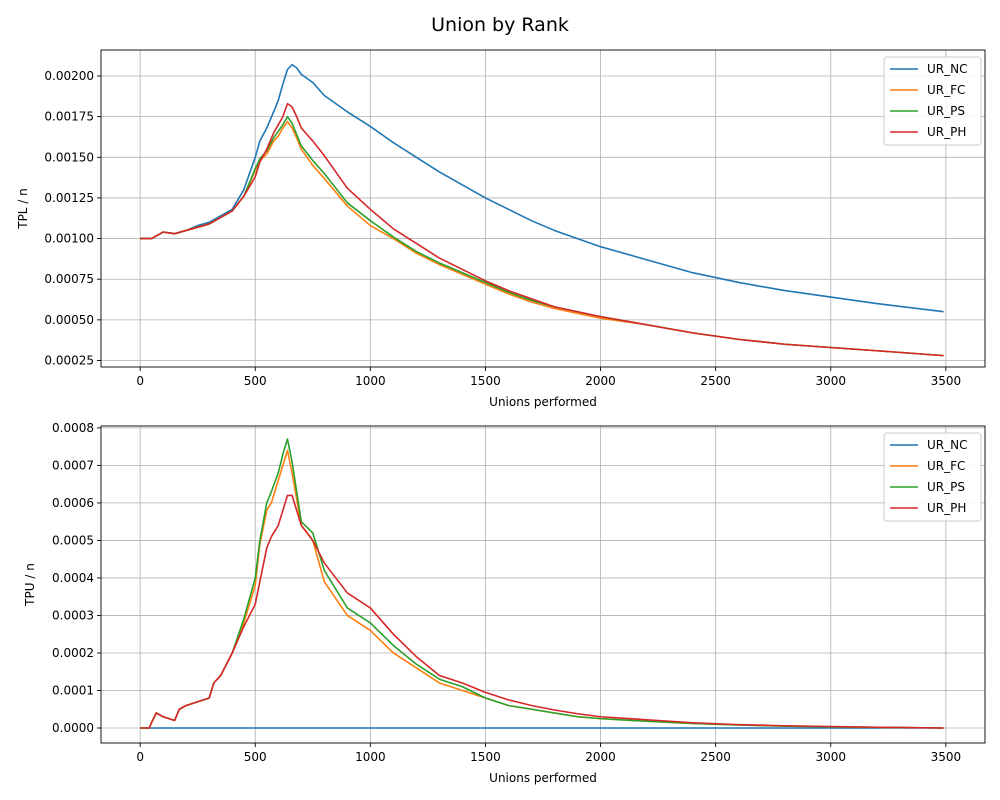 Image resolution: width=1000 pixels, height=800 pixels. Describe the element at coordinates (73, 728) in the screenshot. I see `y-tick-label: 0.0000` at that location.